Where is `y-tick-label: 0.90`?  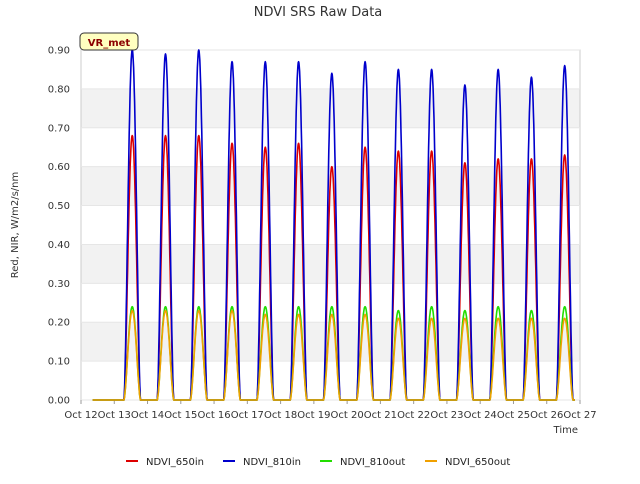
y-tick-label: 0.90 is located at coordinates (59, 51).